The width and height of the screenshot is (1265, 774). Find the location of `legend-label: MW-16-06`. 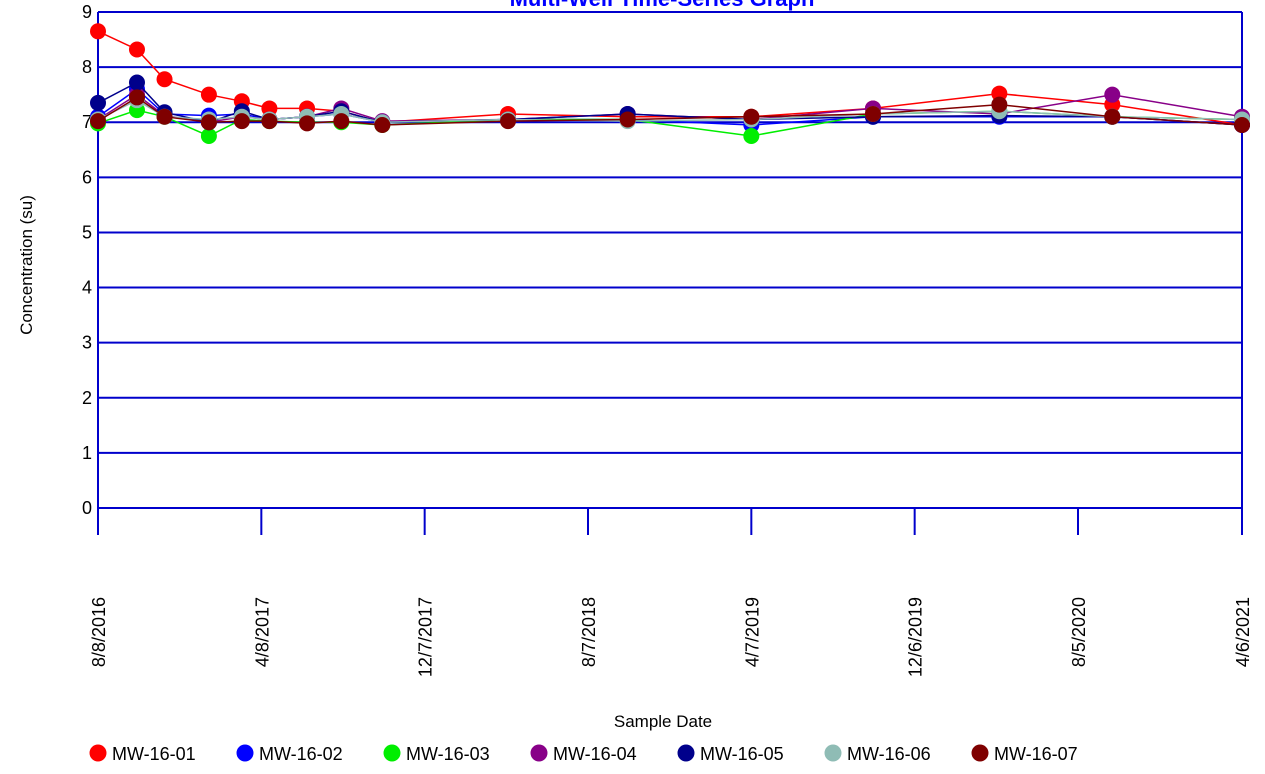

legend-label: MW-16-06 is located at coordinates (889, 754).